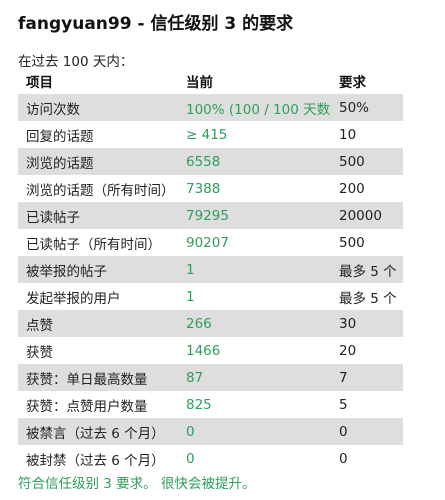 The image size is (445, 500). I want to click on row-required: 20, so click(348, 350).